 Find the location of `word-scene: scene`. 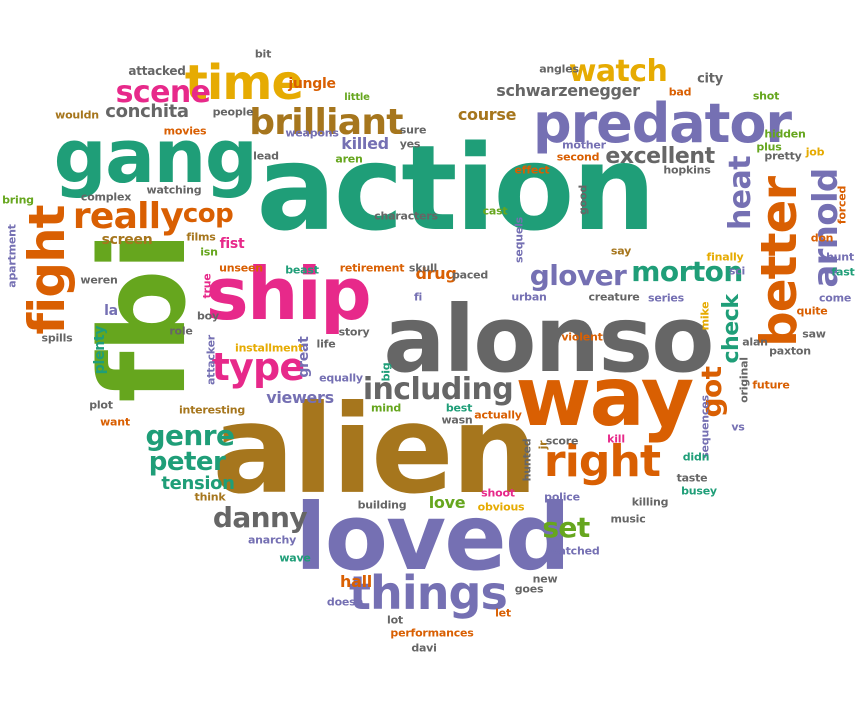

word-scene: scene is located at coordinates (163, 92).